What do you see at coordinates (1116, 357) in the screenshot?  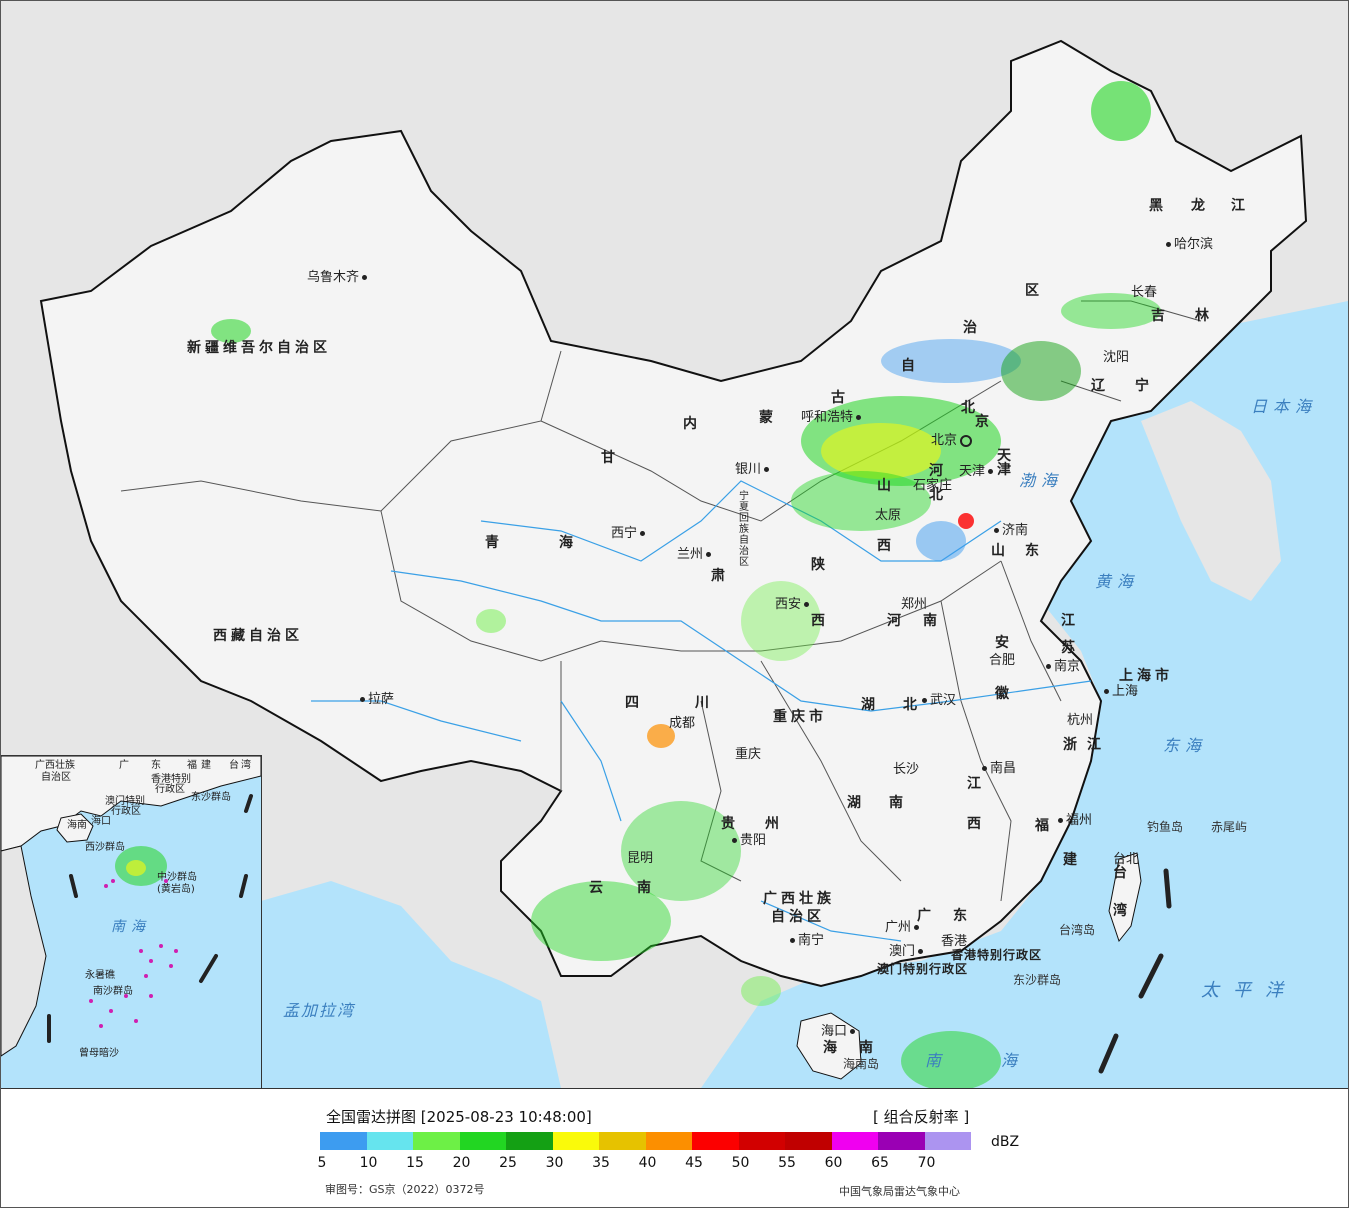 I see `city-shenyang: 沈阳` at bounding box center [1116, 357].